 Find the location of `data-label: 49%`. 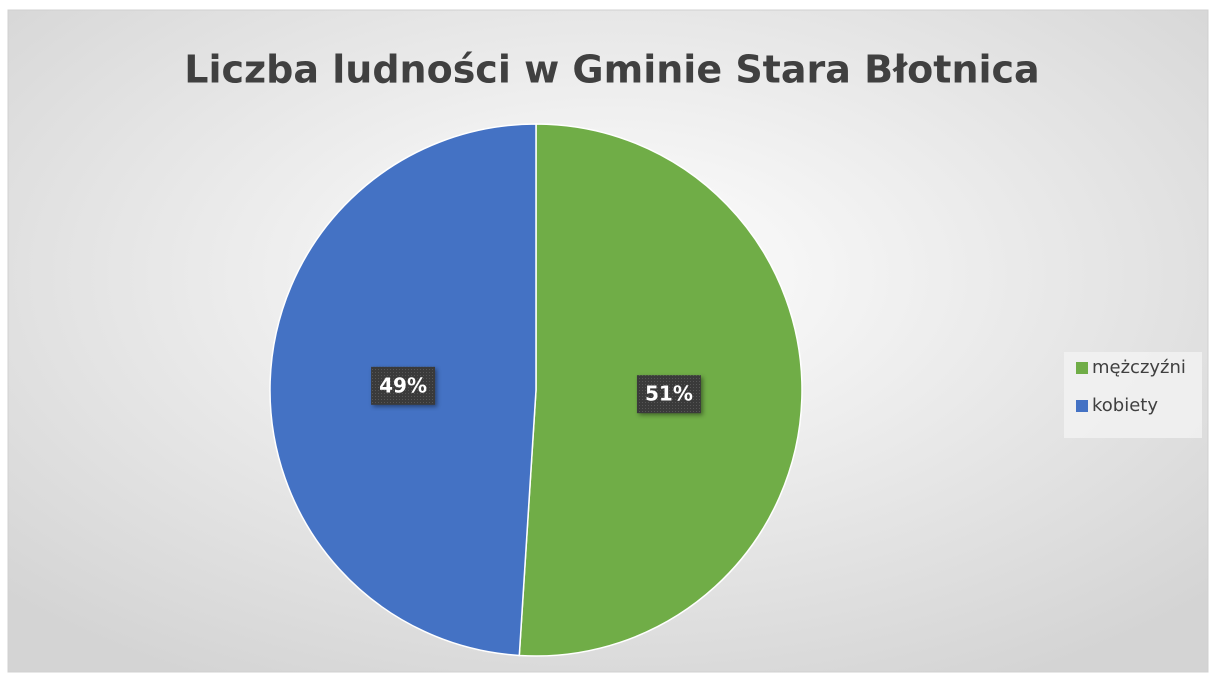

data-label: 49% is located at coordinates (403, 385).